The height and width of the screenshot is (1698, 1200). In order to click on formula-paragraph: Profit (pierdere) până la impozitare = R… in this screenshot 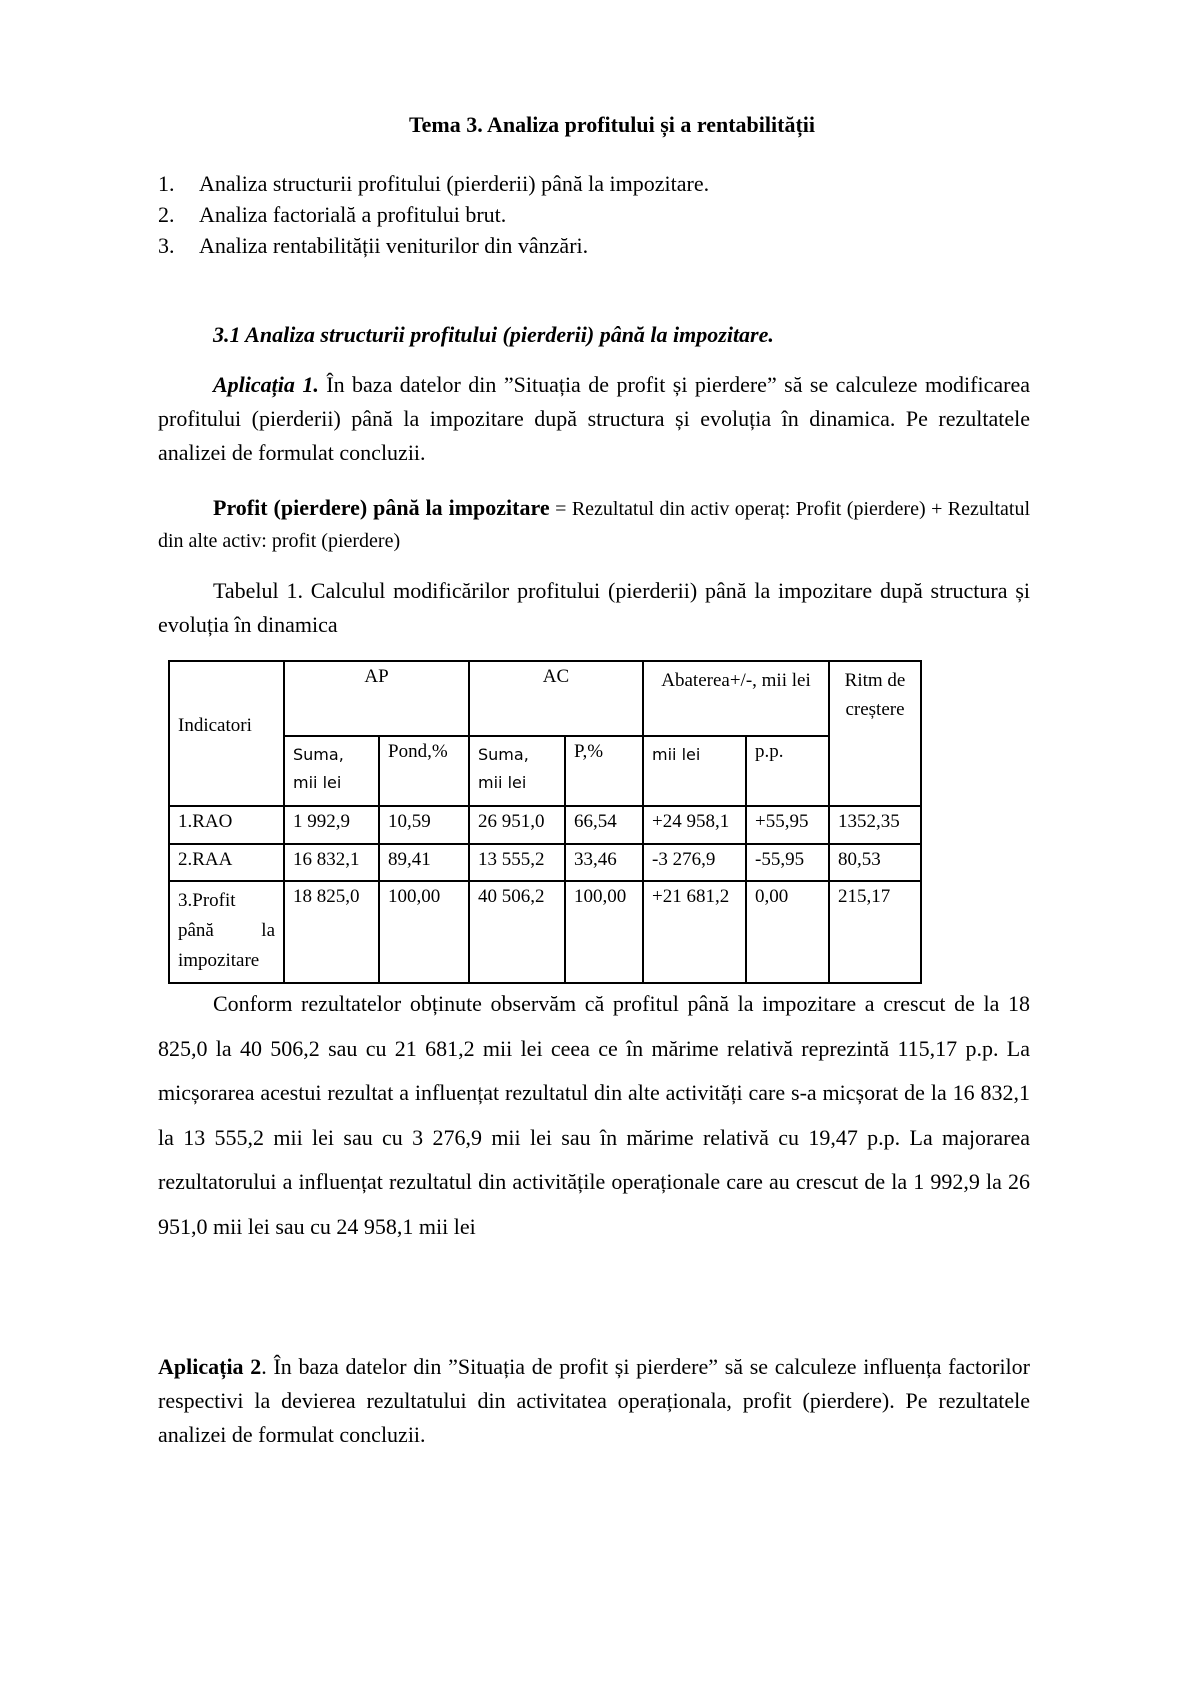, I will do `click(594, 523)`.